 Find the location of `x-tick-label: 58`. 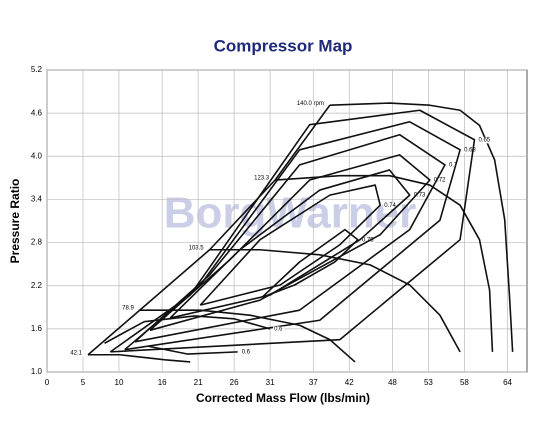

x-tick-label: 58 is located at coordinates (464, 382).